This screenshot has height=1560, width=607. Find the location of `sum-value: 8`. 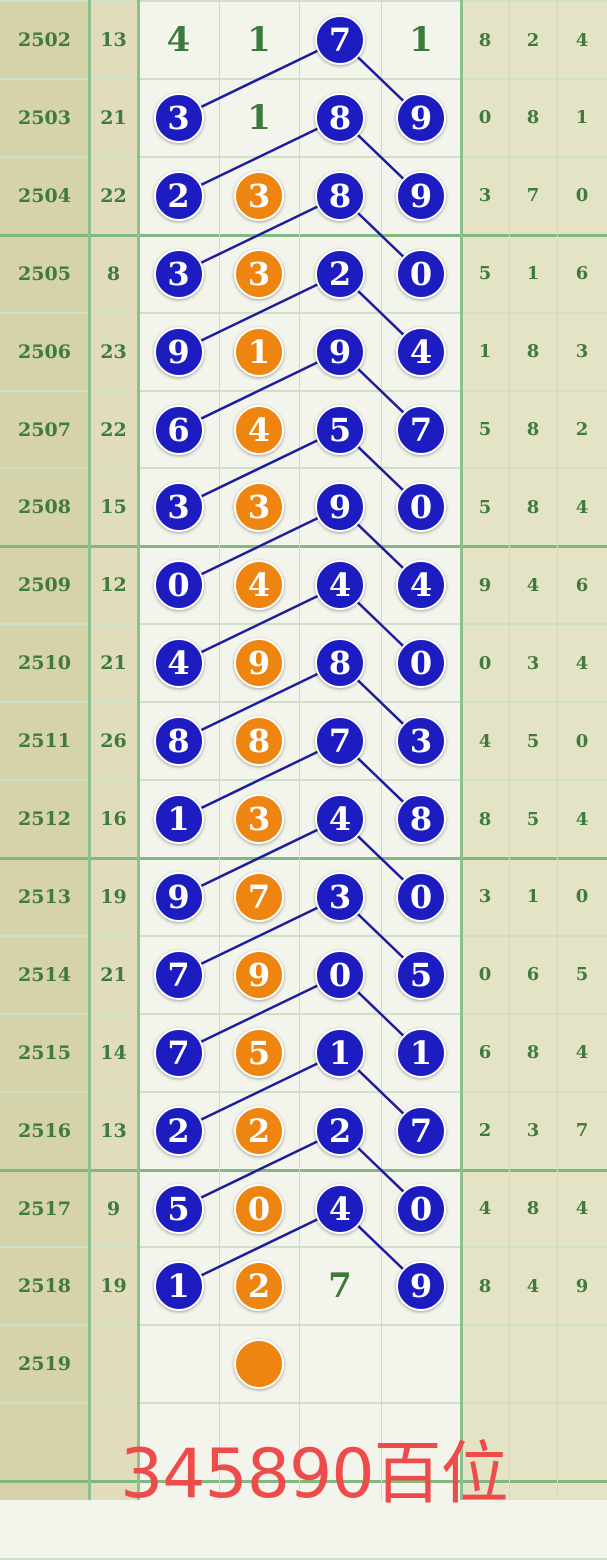

sum-value: 8 is located at coordinates (113, 274).